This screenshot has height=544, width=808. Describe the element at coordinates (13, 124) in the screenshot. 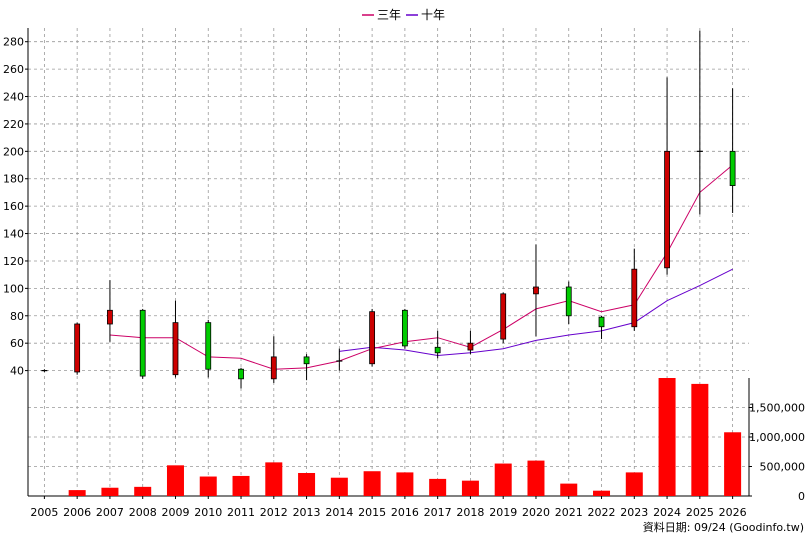

I see `price-tick-label: 220` at that location.